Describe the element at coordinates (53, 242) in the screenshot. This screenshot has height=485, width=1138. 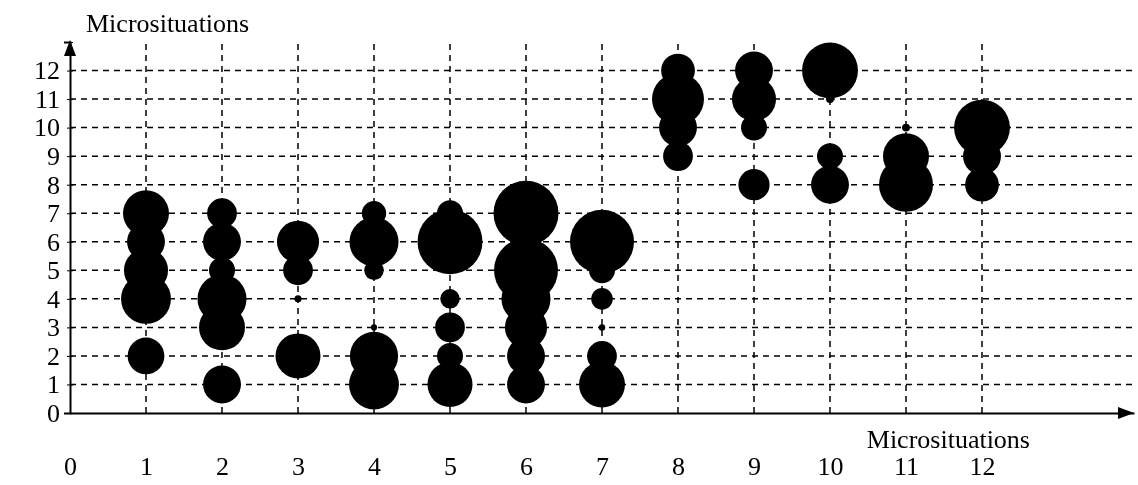
I see `y-tick-label: 6` at that location.